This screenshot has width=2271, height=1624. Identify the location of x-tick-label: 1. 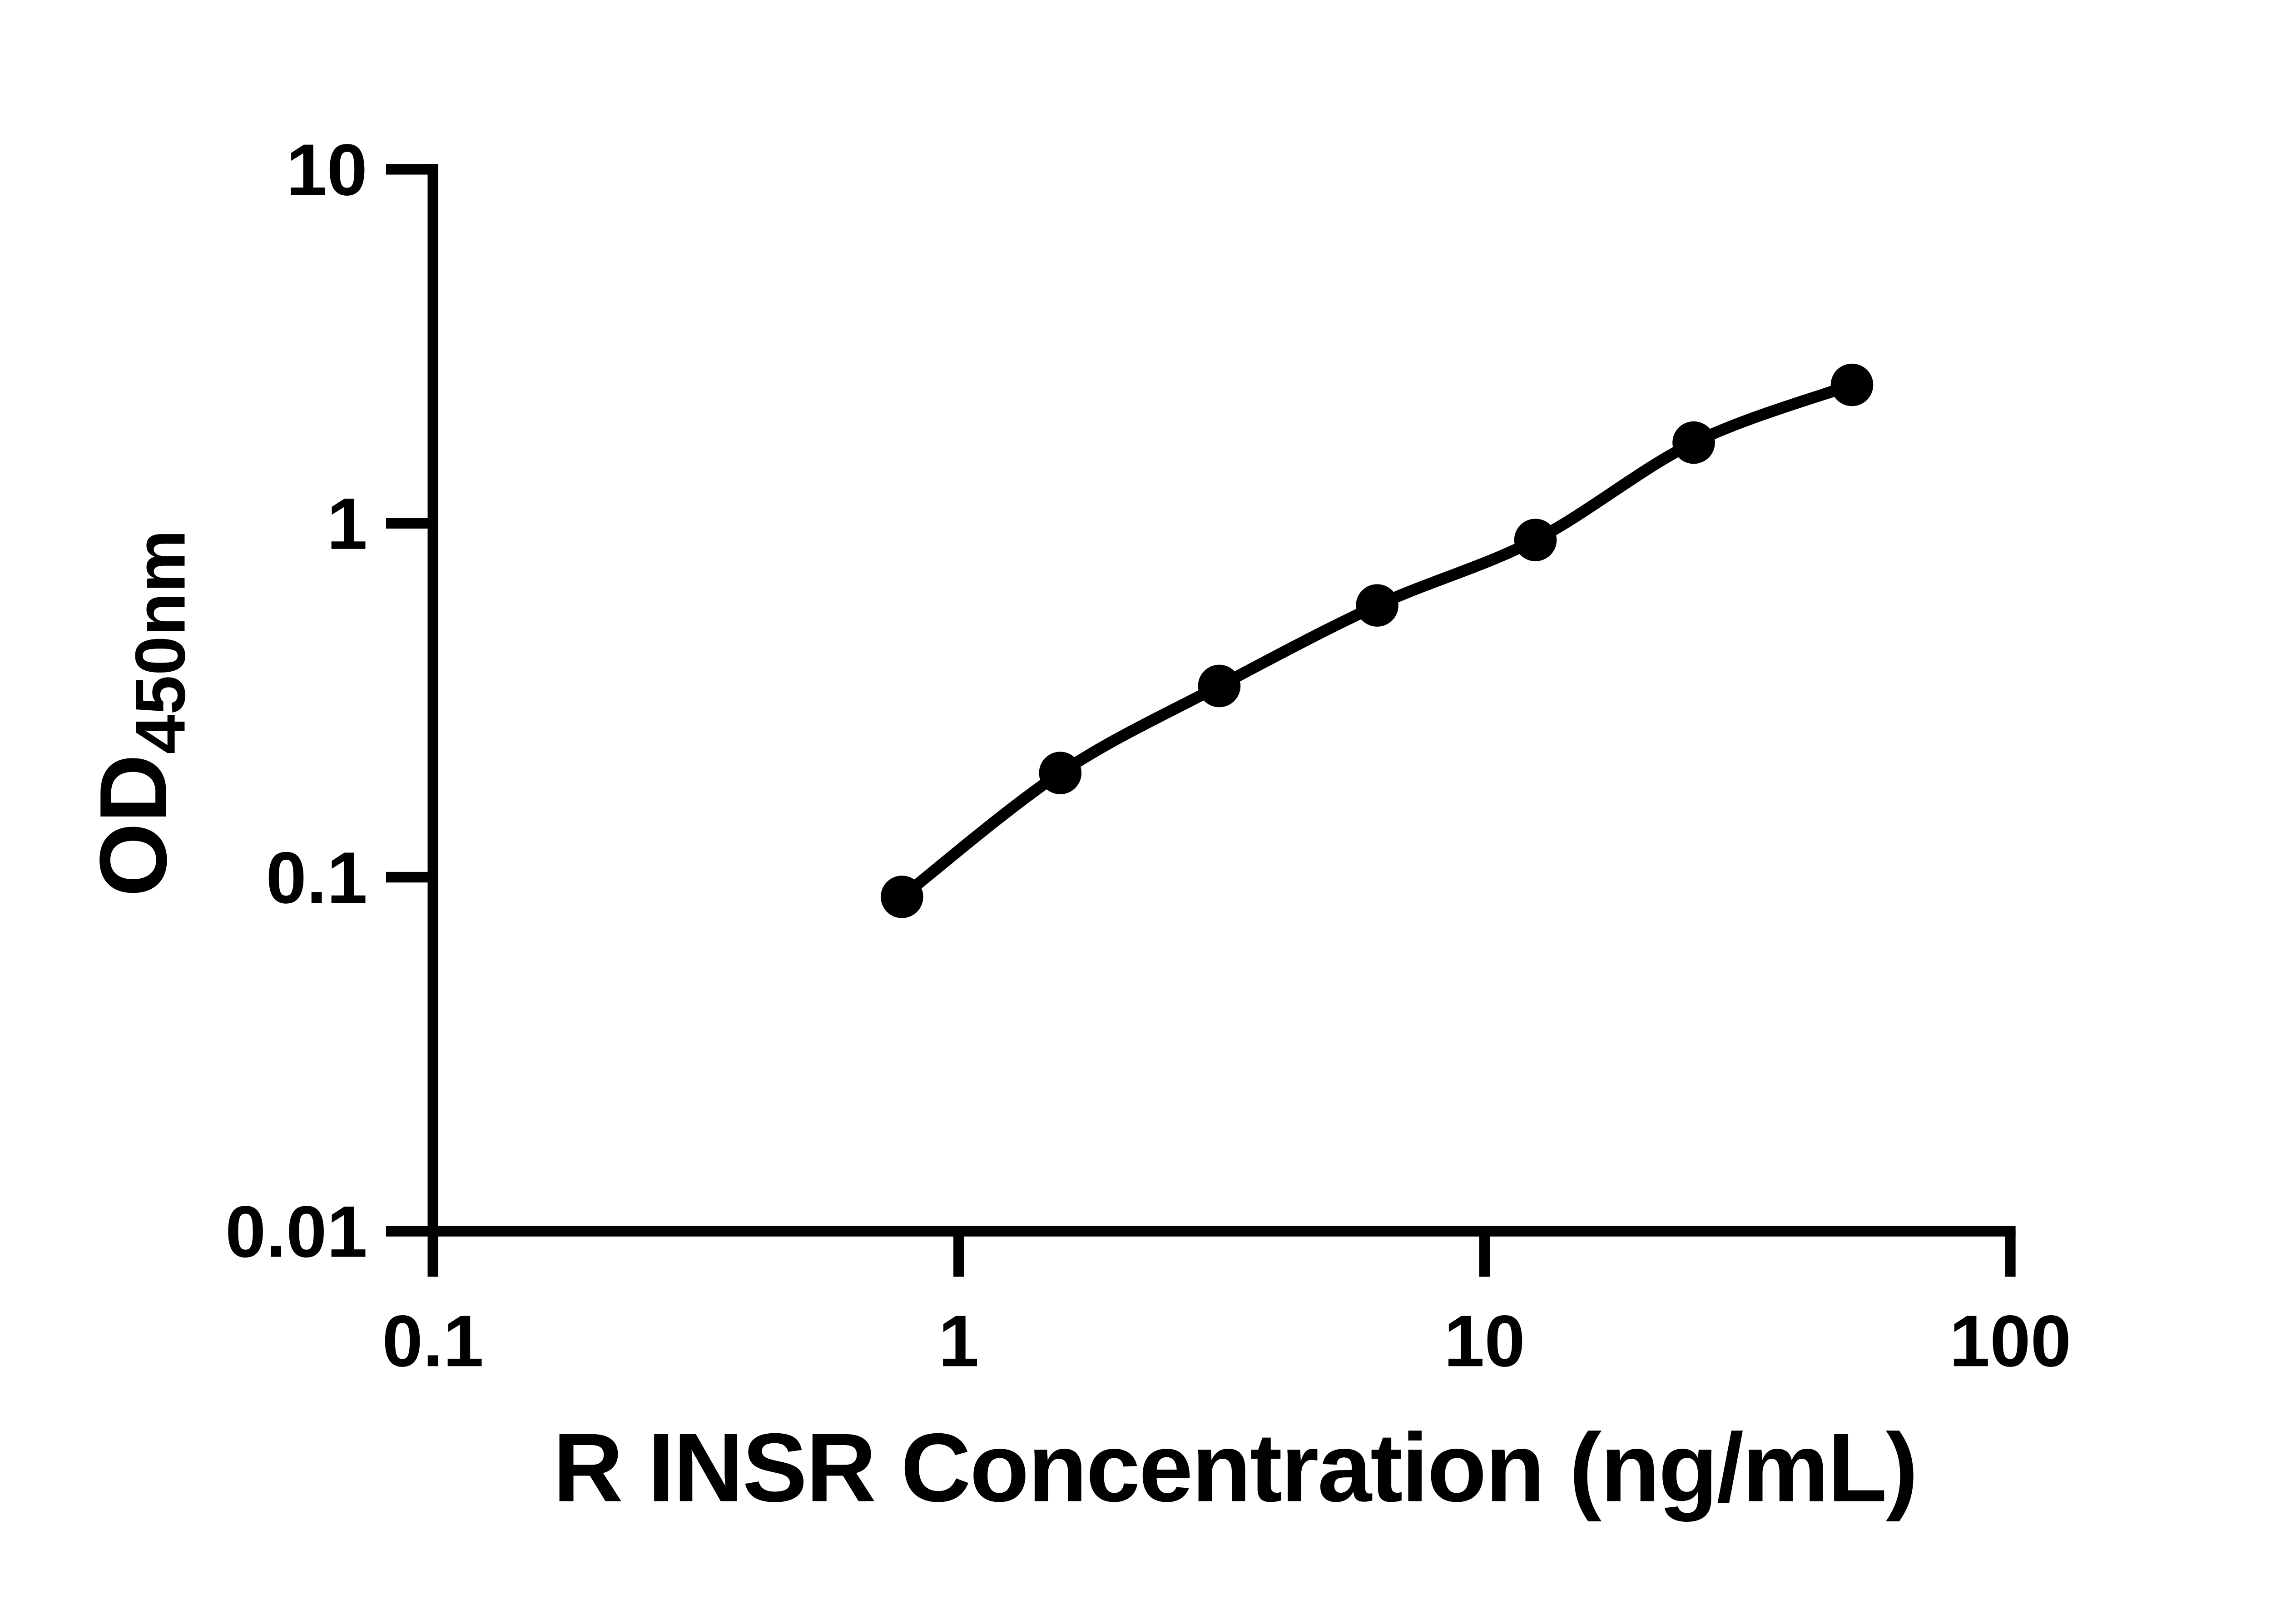
(958, 1341).